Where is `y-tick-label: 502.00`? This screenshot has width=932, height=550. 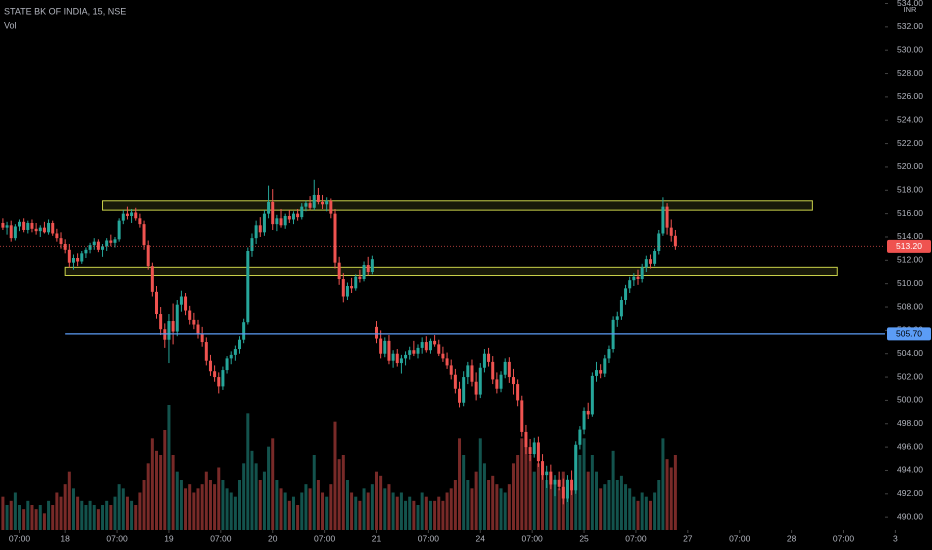
y-tick-label: 502.00 is located at coordinates (910, 376).